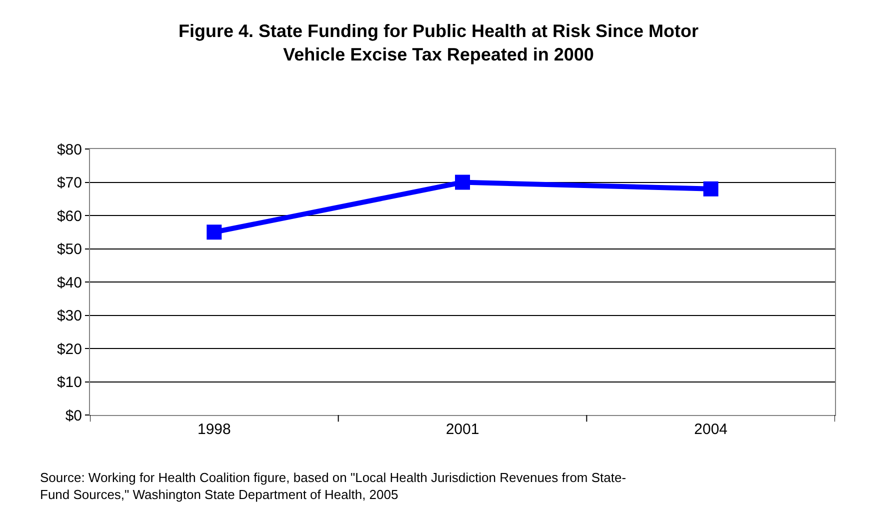 Image resolution: width=877 pixels, height=531 pixels. Describe the element at coordinates (333, 486) in the screenshot. I see `source-note: Source: Working for Health Coalition figure, based on "Local Health Jurisdiction Revenues from State-Fund Sources," Washington State Department of Health, 2005` at that location.